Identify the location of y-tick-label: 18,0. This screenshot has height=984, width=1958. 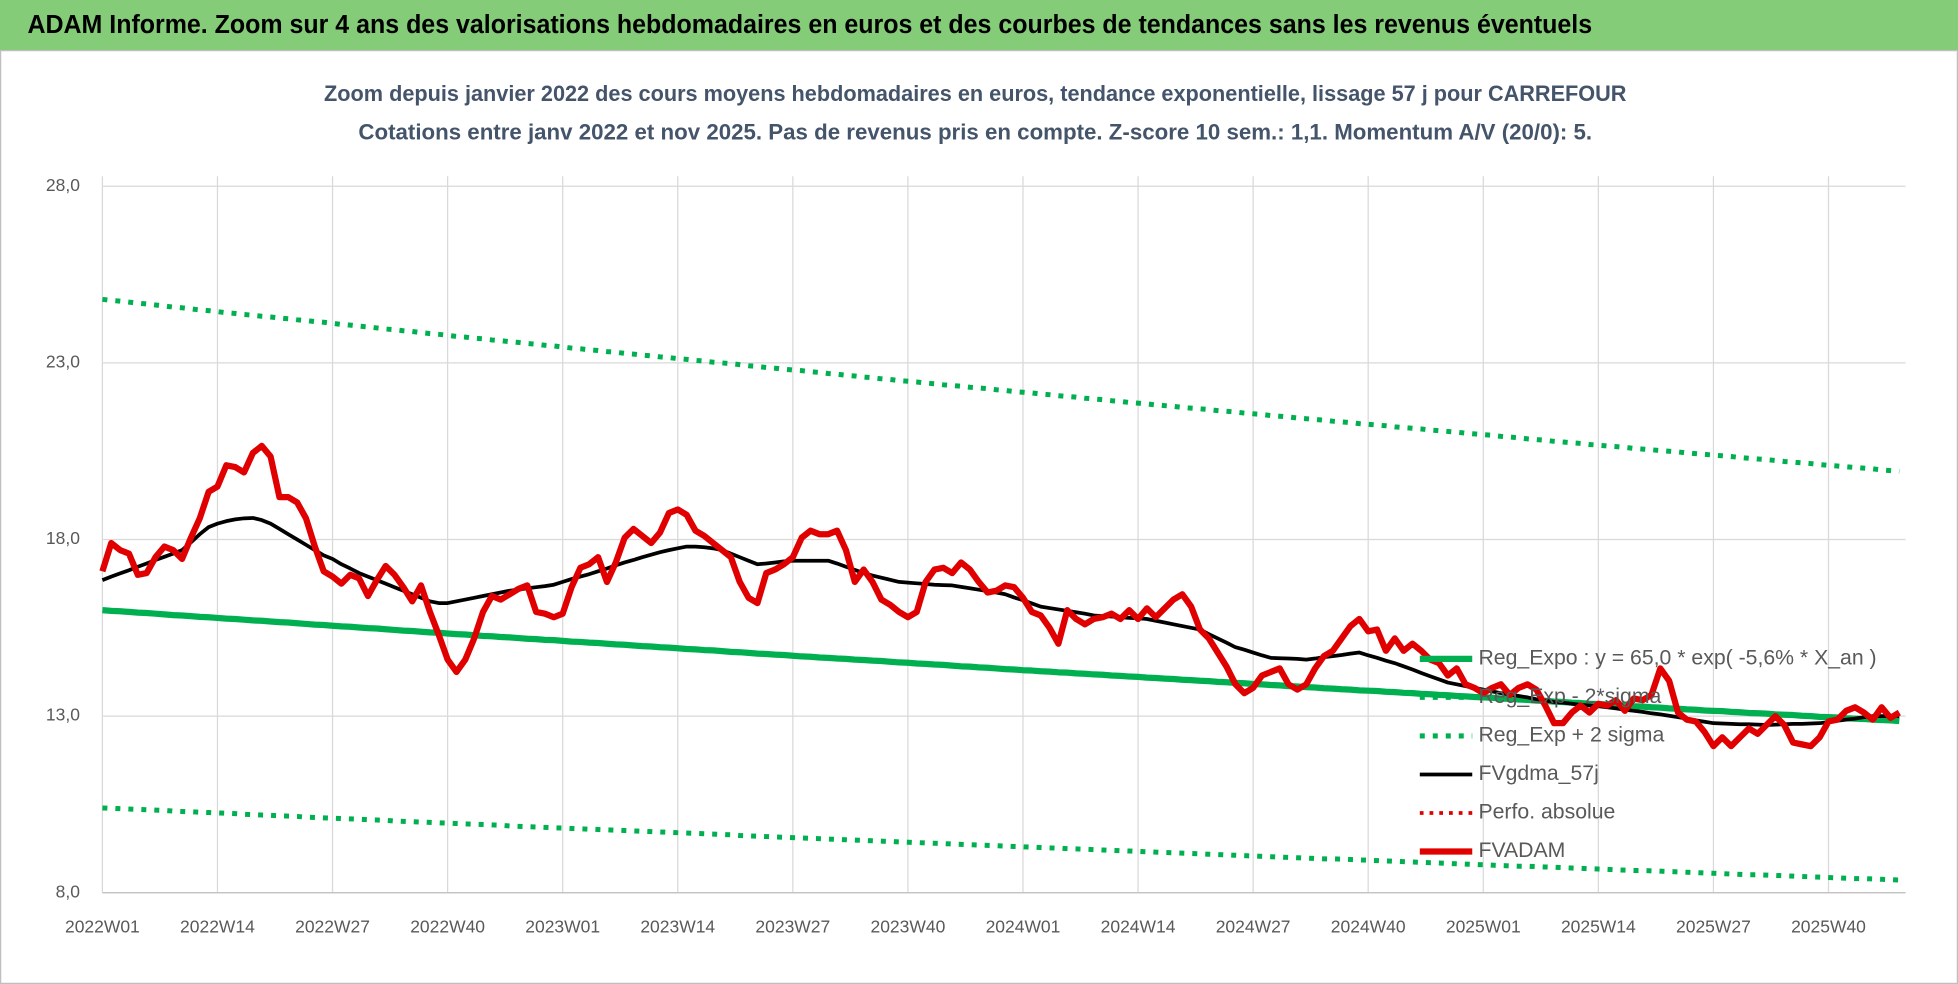
(63, 538).